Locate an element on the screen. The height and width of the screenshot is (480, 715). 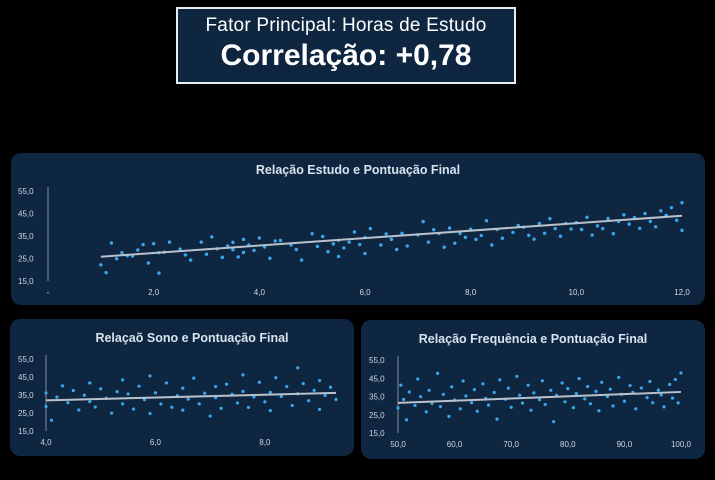
x-tick-label: 80,0 is located at coordinates (568, 444).